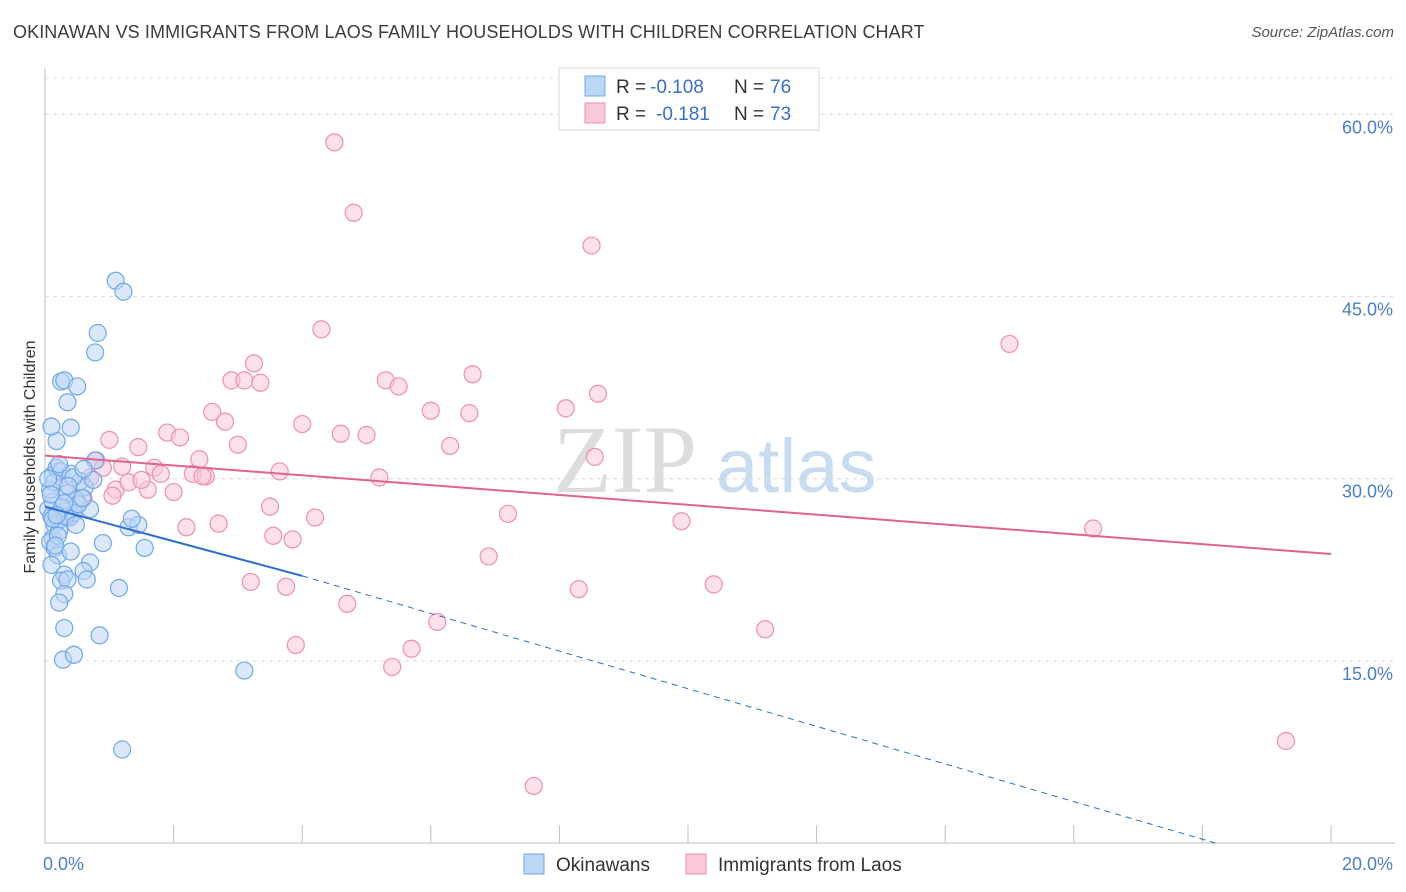 This screenshot has height=892, width=1406. I want to click on x-tick-label-left: 0.0%, so click(63, 864).